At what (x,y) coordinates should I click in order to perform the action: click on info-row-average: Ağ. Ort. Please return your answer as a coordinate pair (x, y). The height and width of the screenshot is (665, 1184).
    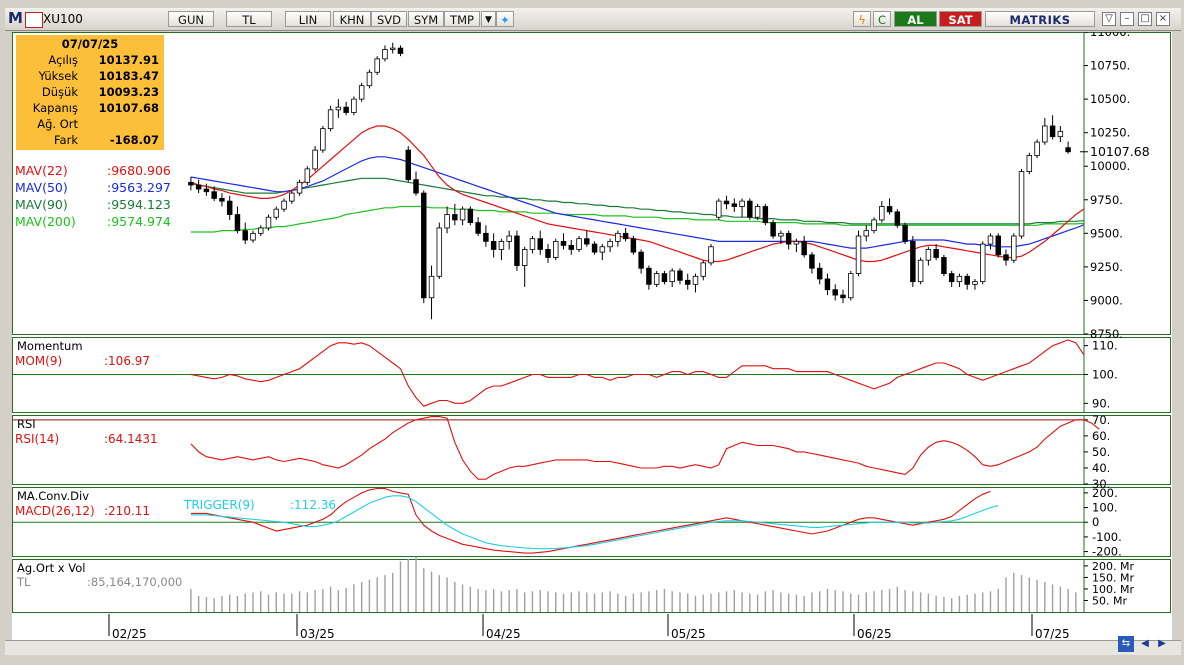
    Looking at the image, I should click on (90, 125).